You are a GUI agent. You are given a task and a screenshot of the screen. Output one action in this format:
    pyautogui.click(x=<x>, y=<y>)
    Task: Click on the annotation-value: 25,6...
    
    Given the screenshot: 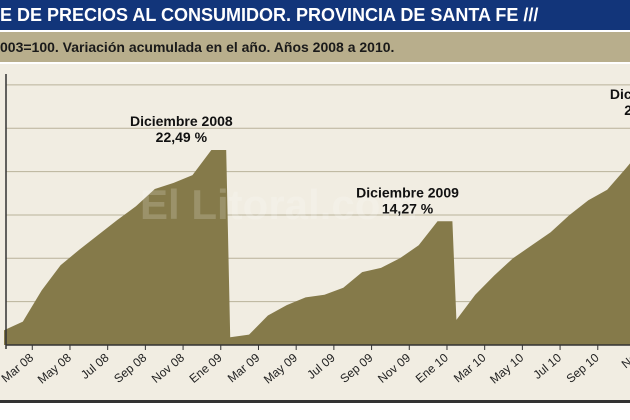 What is the action you would take?
    pyautogui.click(x=627, y=110)
    